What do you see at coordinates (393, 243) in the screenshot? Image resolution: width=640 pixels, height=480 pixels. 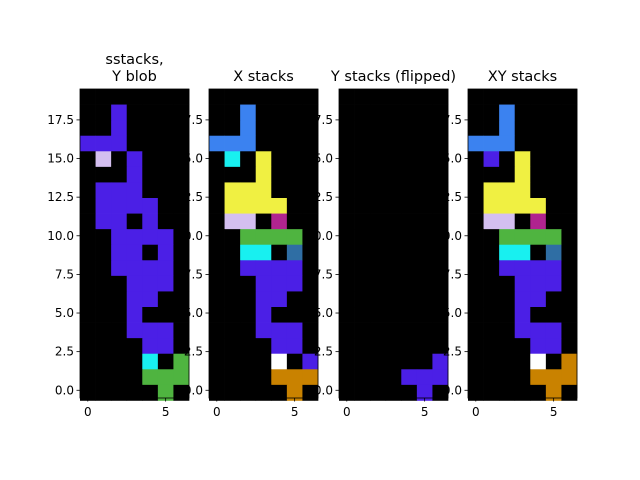 I see `axes-frame` at bounding box center [393, 243].